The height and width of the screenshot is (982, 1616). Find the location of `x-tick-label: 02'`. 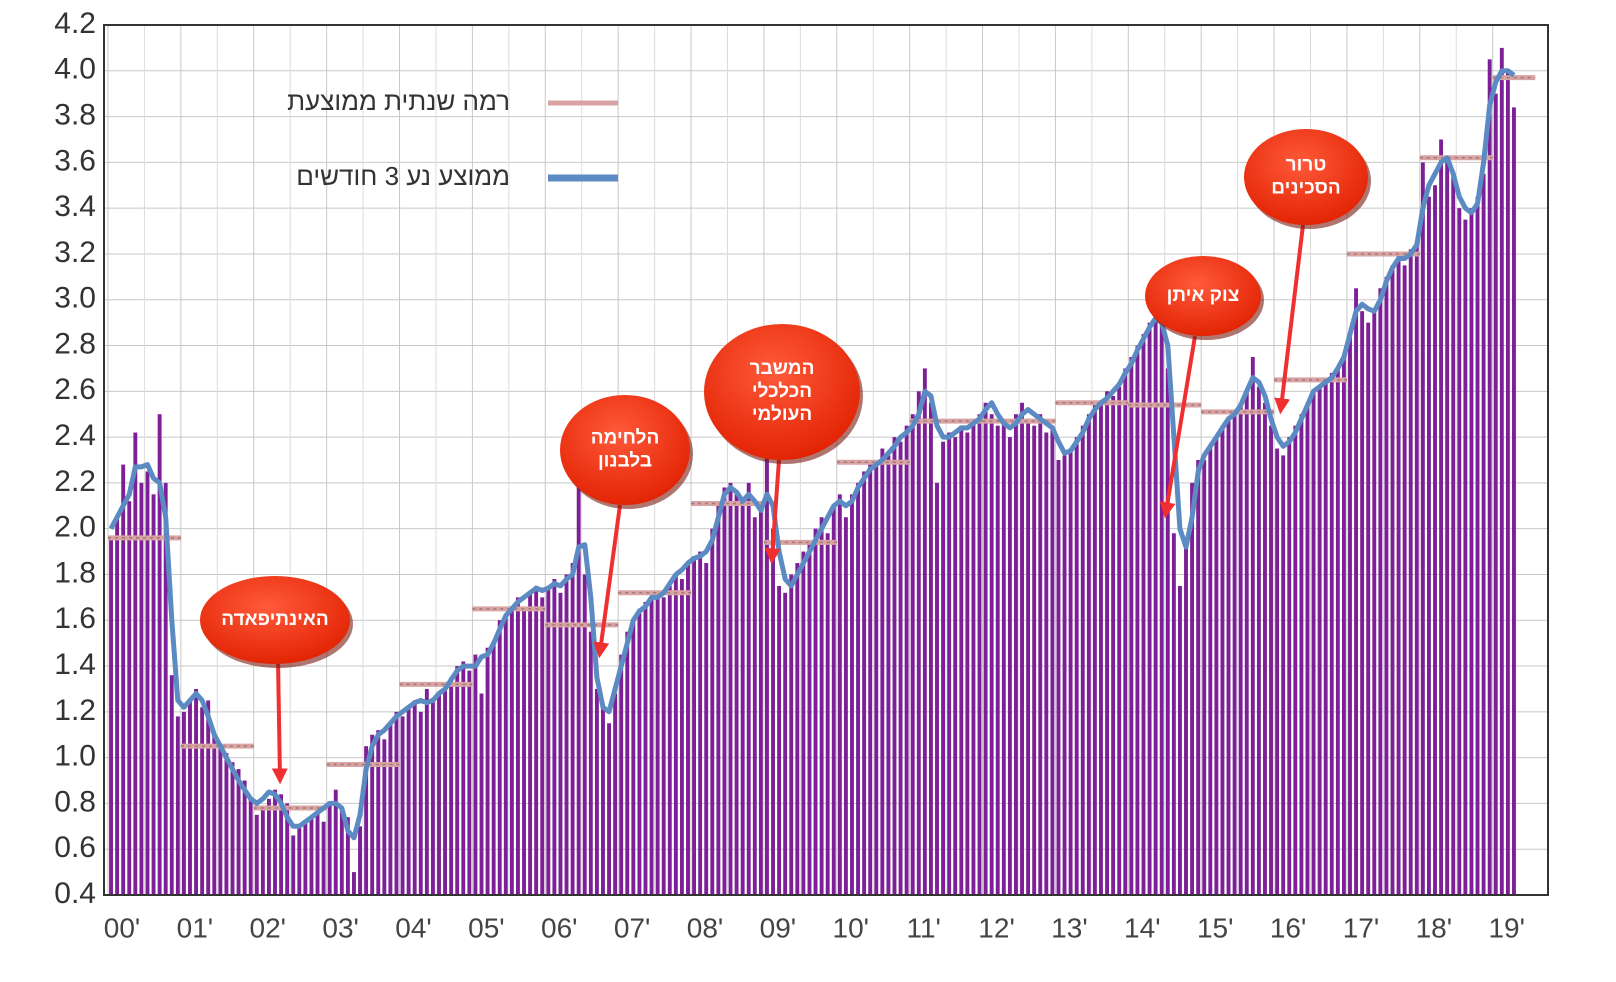

x-tick-label: 02' is located at coordinates (268, 927).